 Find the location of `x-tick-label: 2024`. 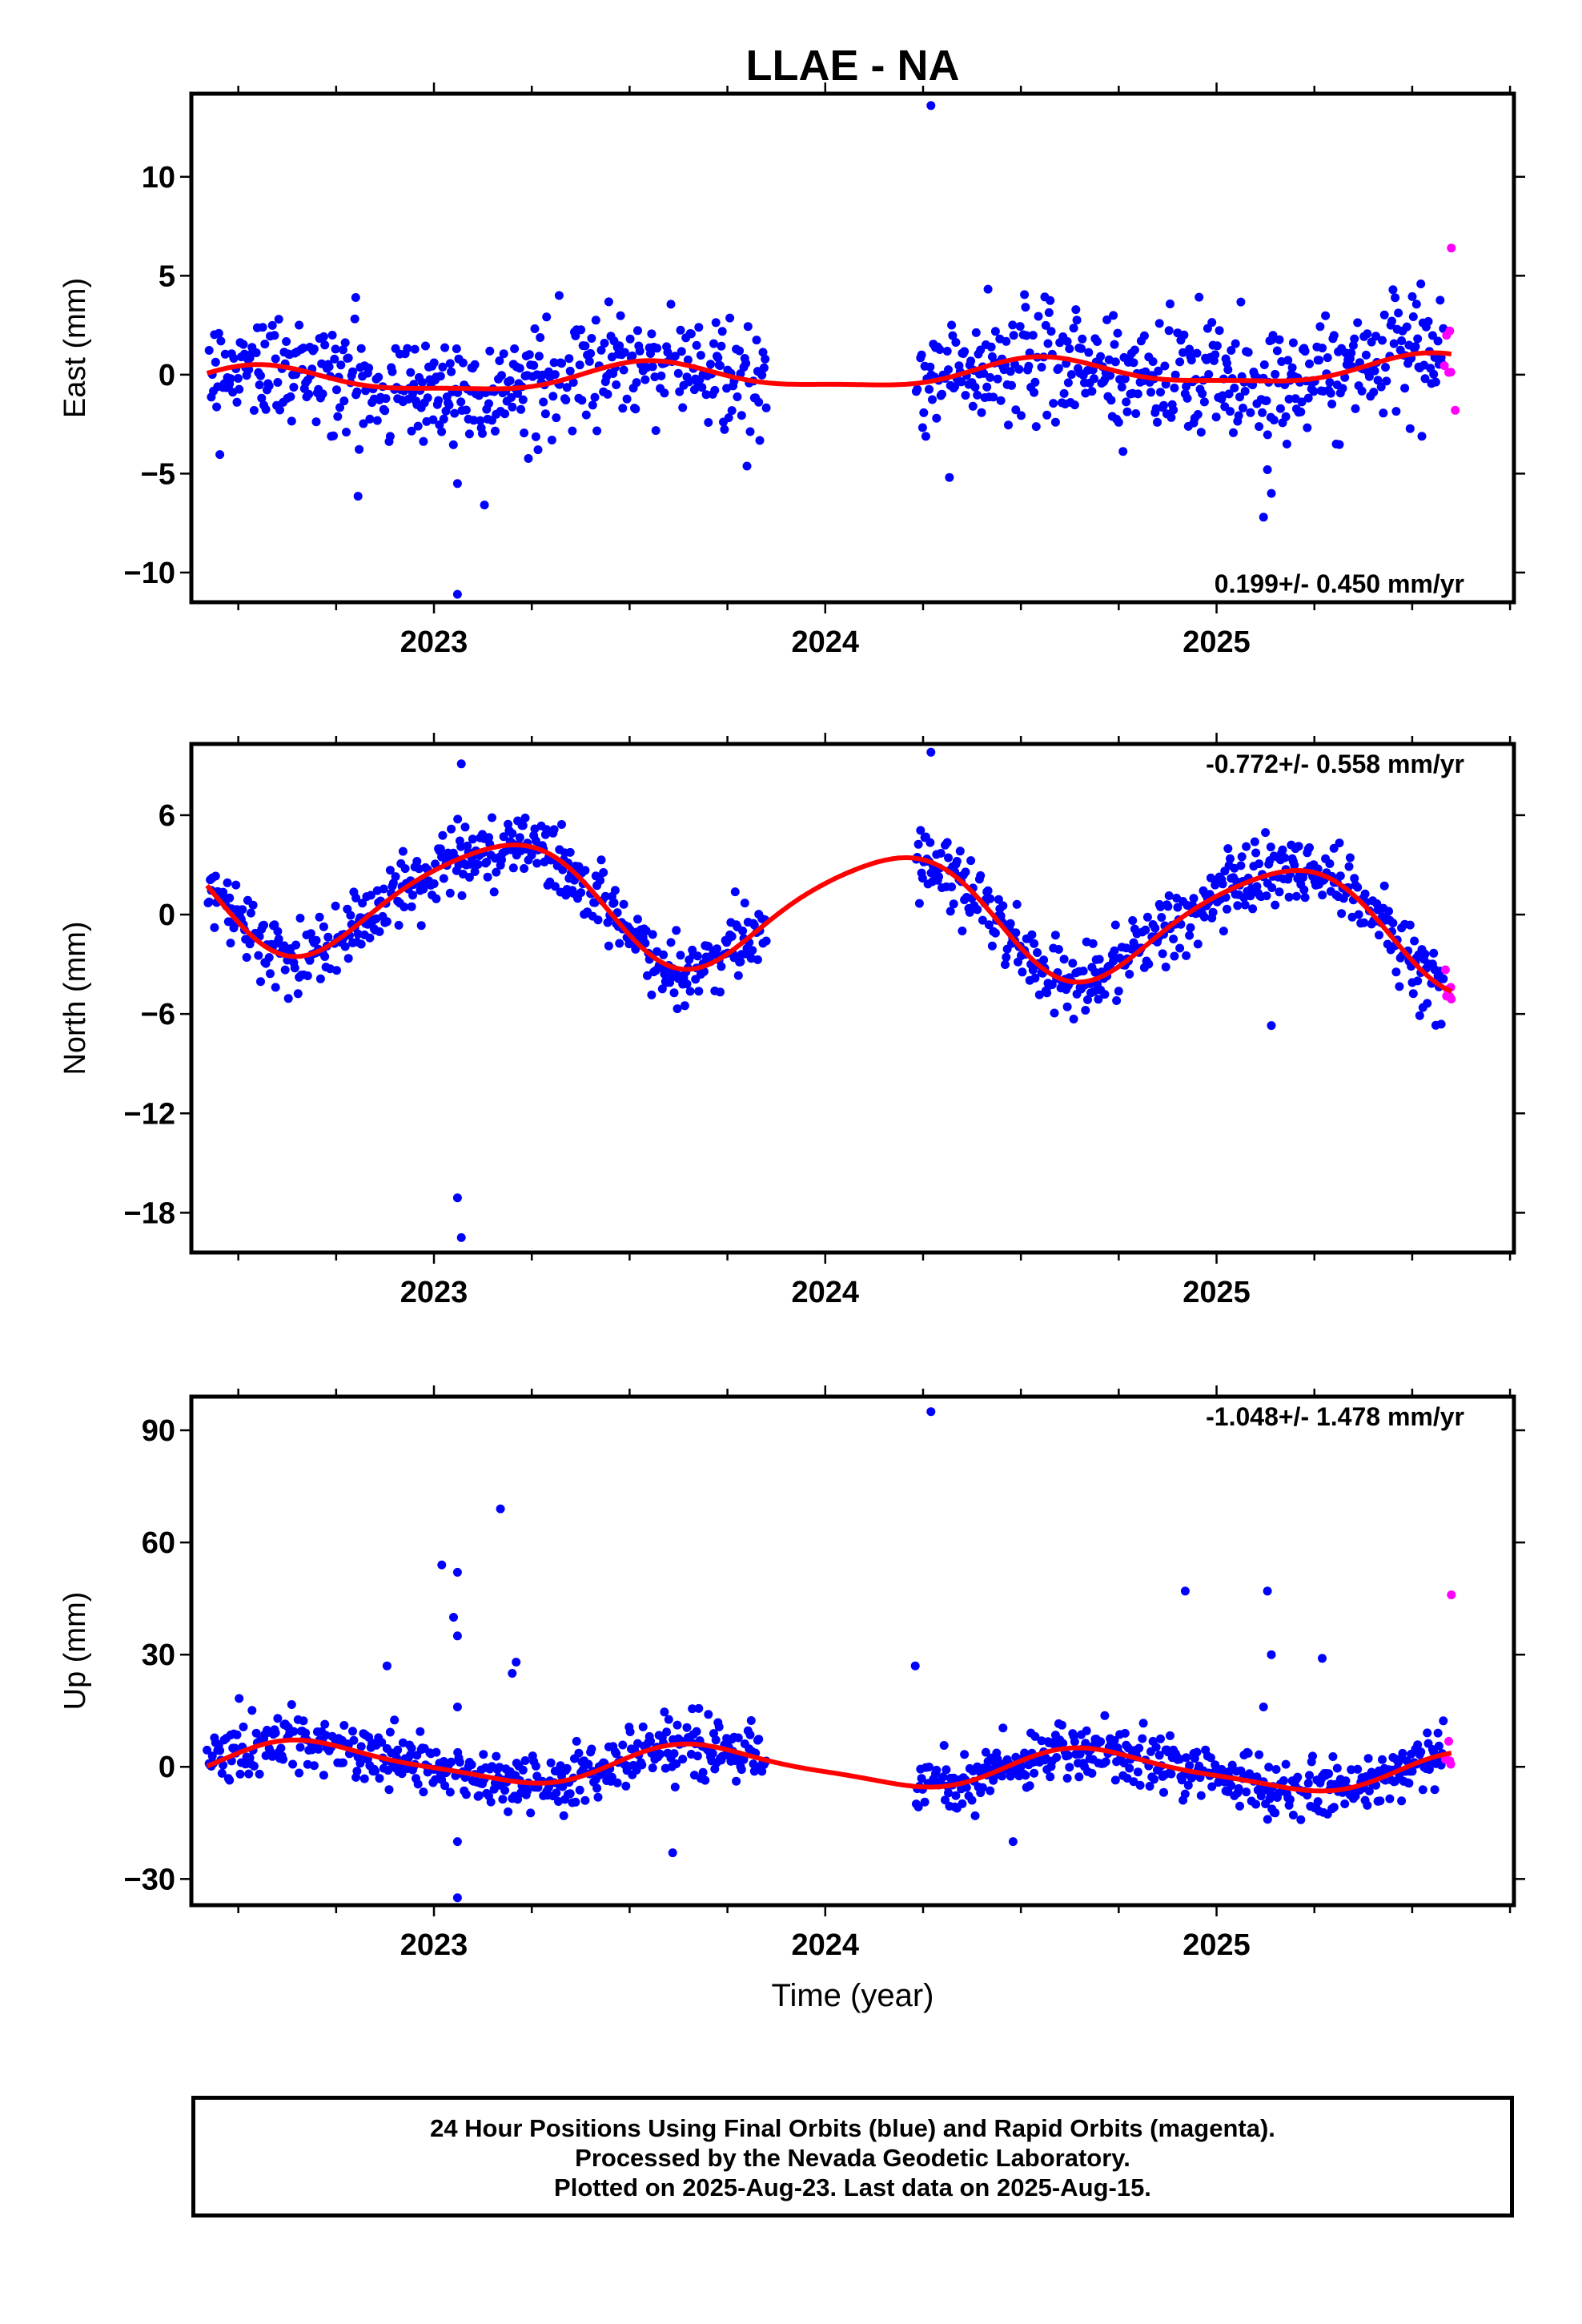

x-tick-label: 2024 is located at coordinates (826, 1945).